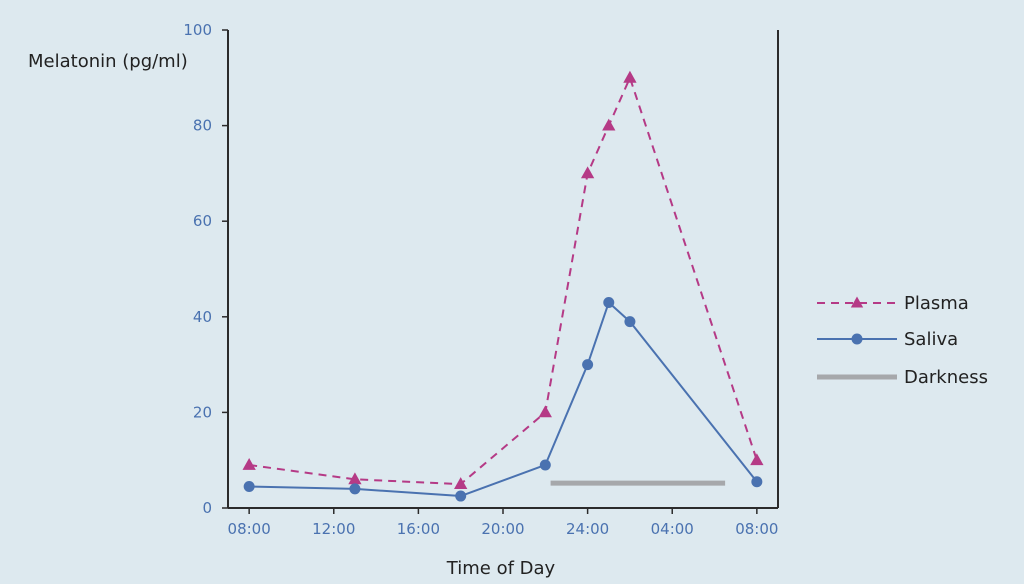 This screenshot has width=1024, height=584. I want to click on x-axis-ticks: 08:00 12:00 16:00 20:00 24:00 04:00 08:00, so click(503, 523).